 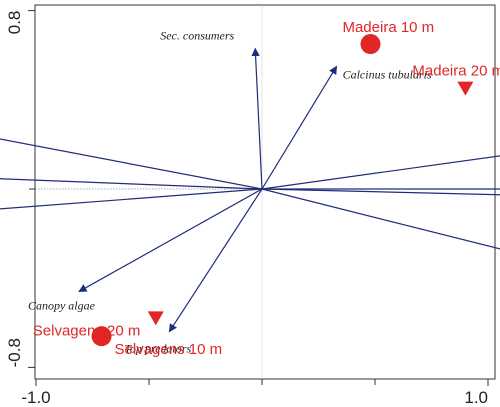 I want to click on vector-label: Sec. consumers, so click(x=197, y=36).